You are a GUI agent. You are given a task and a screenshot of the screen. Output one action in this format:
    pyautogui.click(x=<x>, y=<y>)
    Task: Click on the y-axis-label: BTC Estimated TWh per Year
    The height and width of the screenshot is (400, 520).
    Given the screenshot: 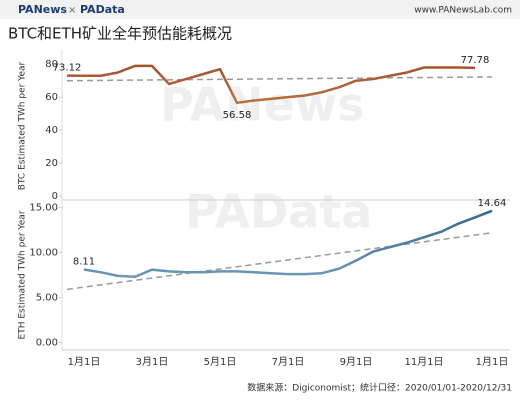 What is the action you would take?
    pyautogui.click(x=23, y=125)
    